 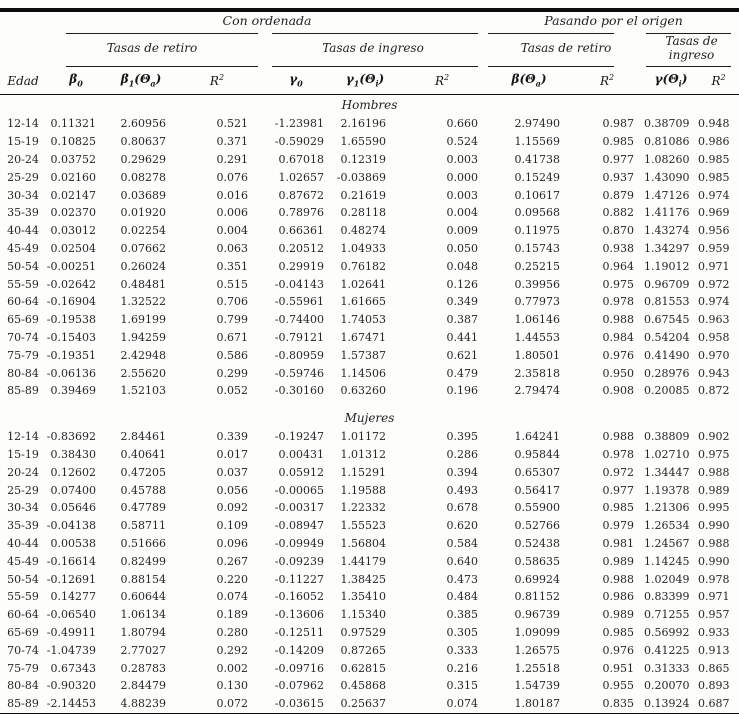 What do you see at coordinates (714, 454) in the screenshot?
I see `value-cell: 0.975` at bounding box center [714, 454].